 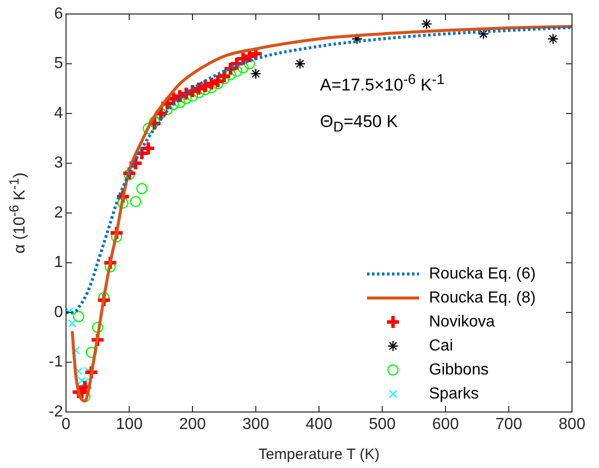 I want to click on legend-label: Novikova, so click(x=462, y=321).